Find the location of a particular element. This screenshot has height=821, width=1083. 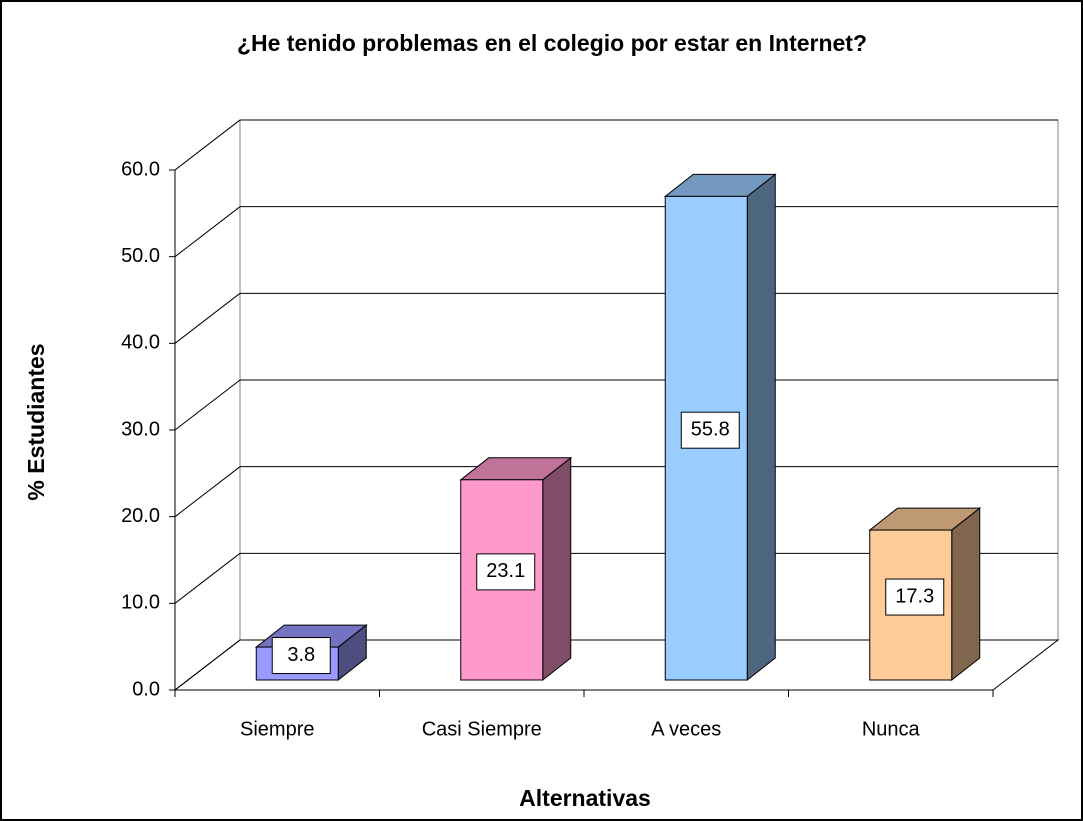

y-tick-label: 60.0 is located at coordinates (140, 169).